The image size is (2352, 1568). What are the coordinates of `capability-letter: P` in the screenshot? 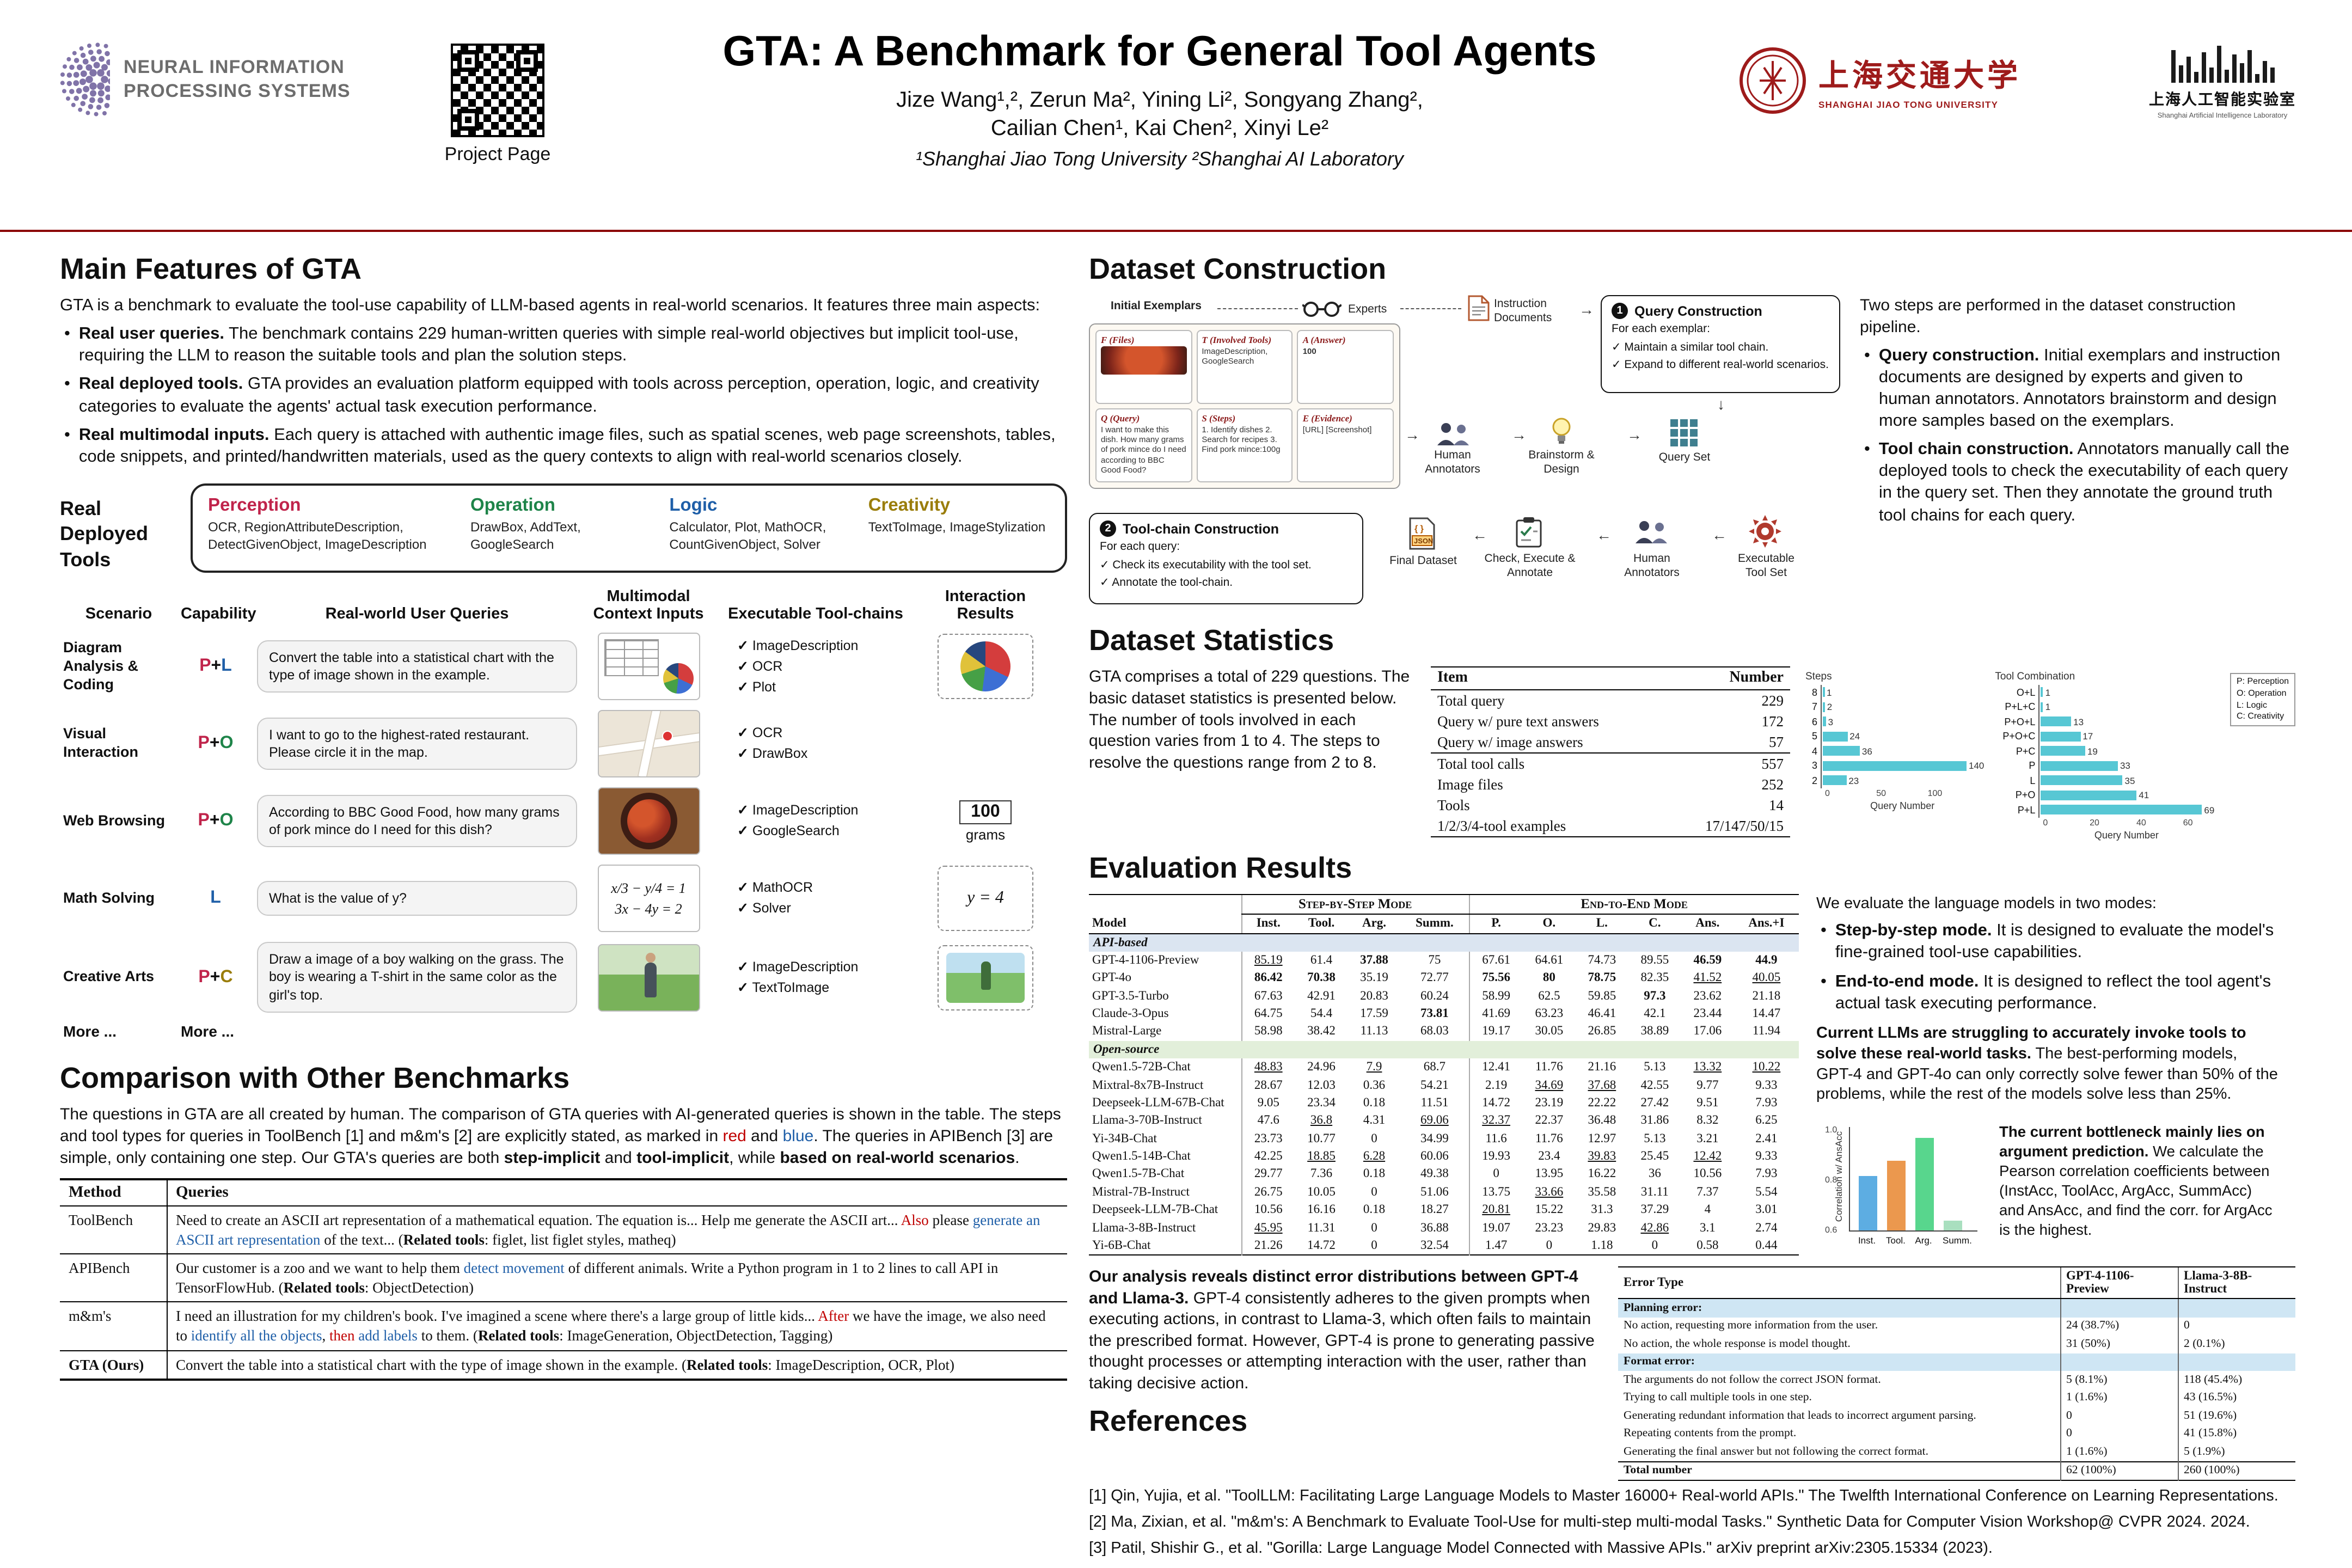 It's located at (205, 666).